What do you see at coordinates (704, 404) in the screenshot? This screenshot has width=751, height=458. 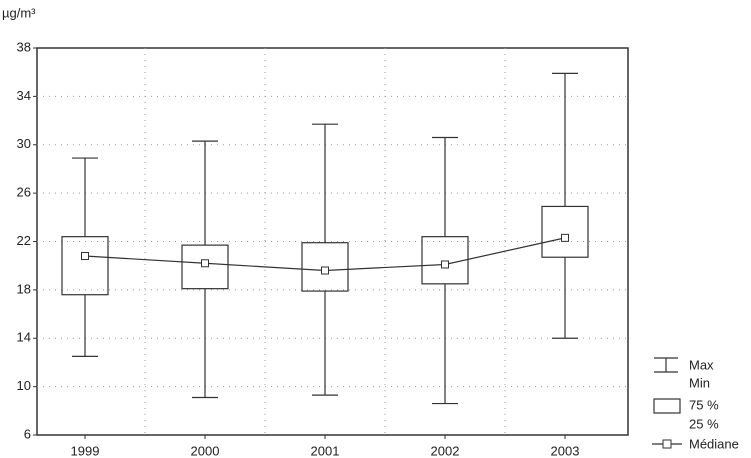 I see `legend-label: 75 %` at bounding box center [704, 404].